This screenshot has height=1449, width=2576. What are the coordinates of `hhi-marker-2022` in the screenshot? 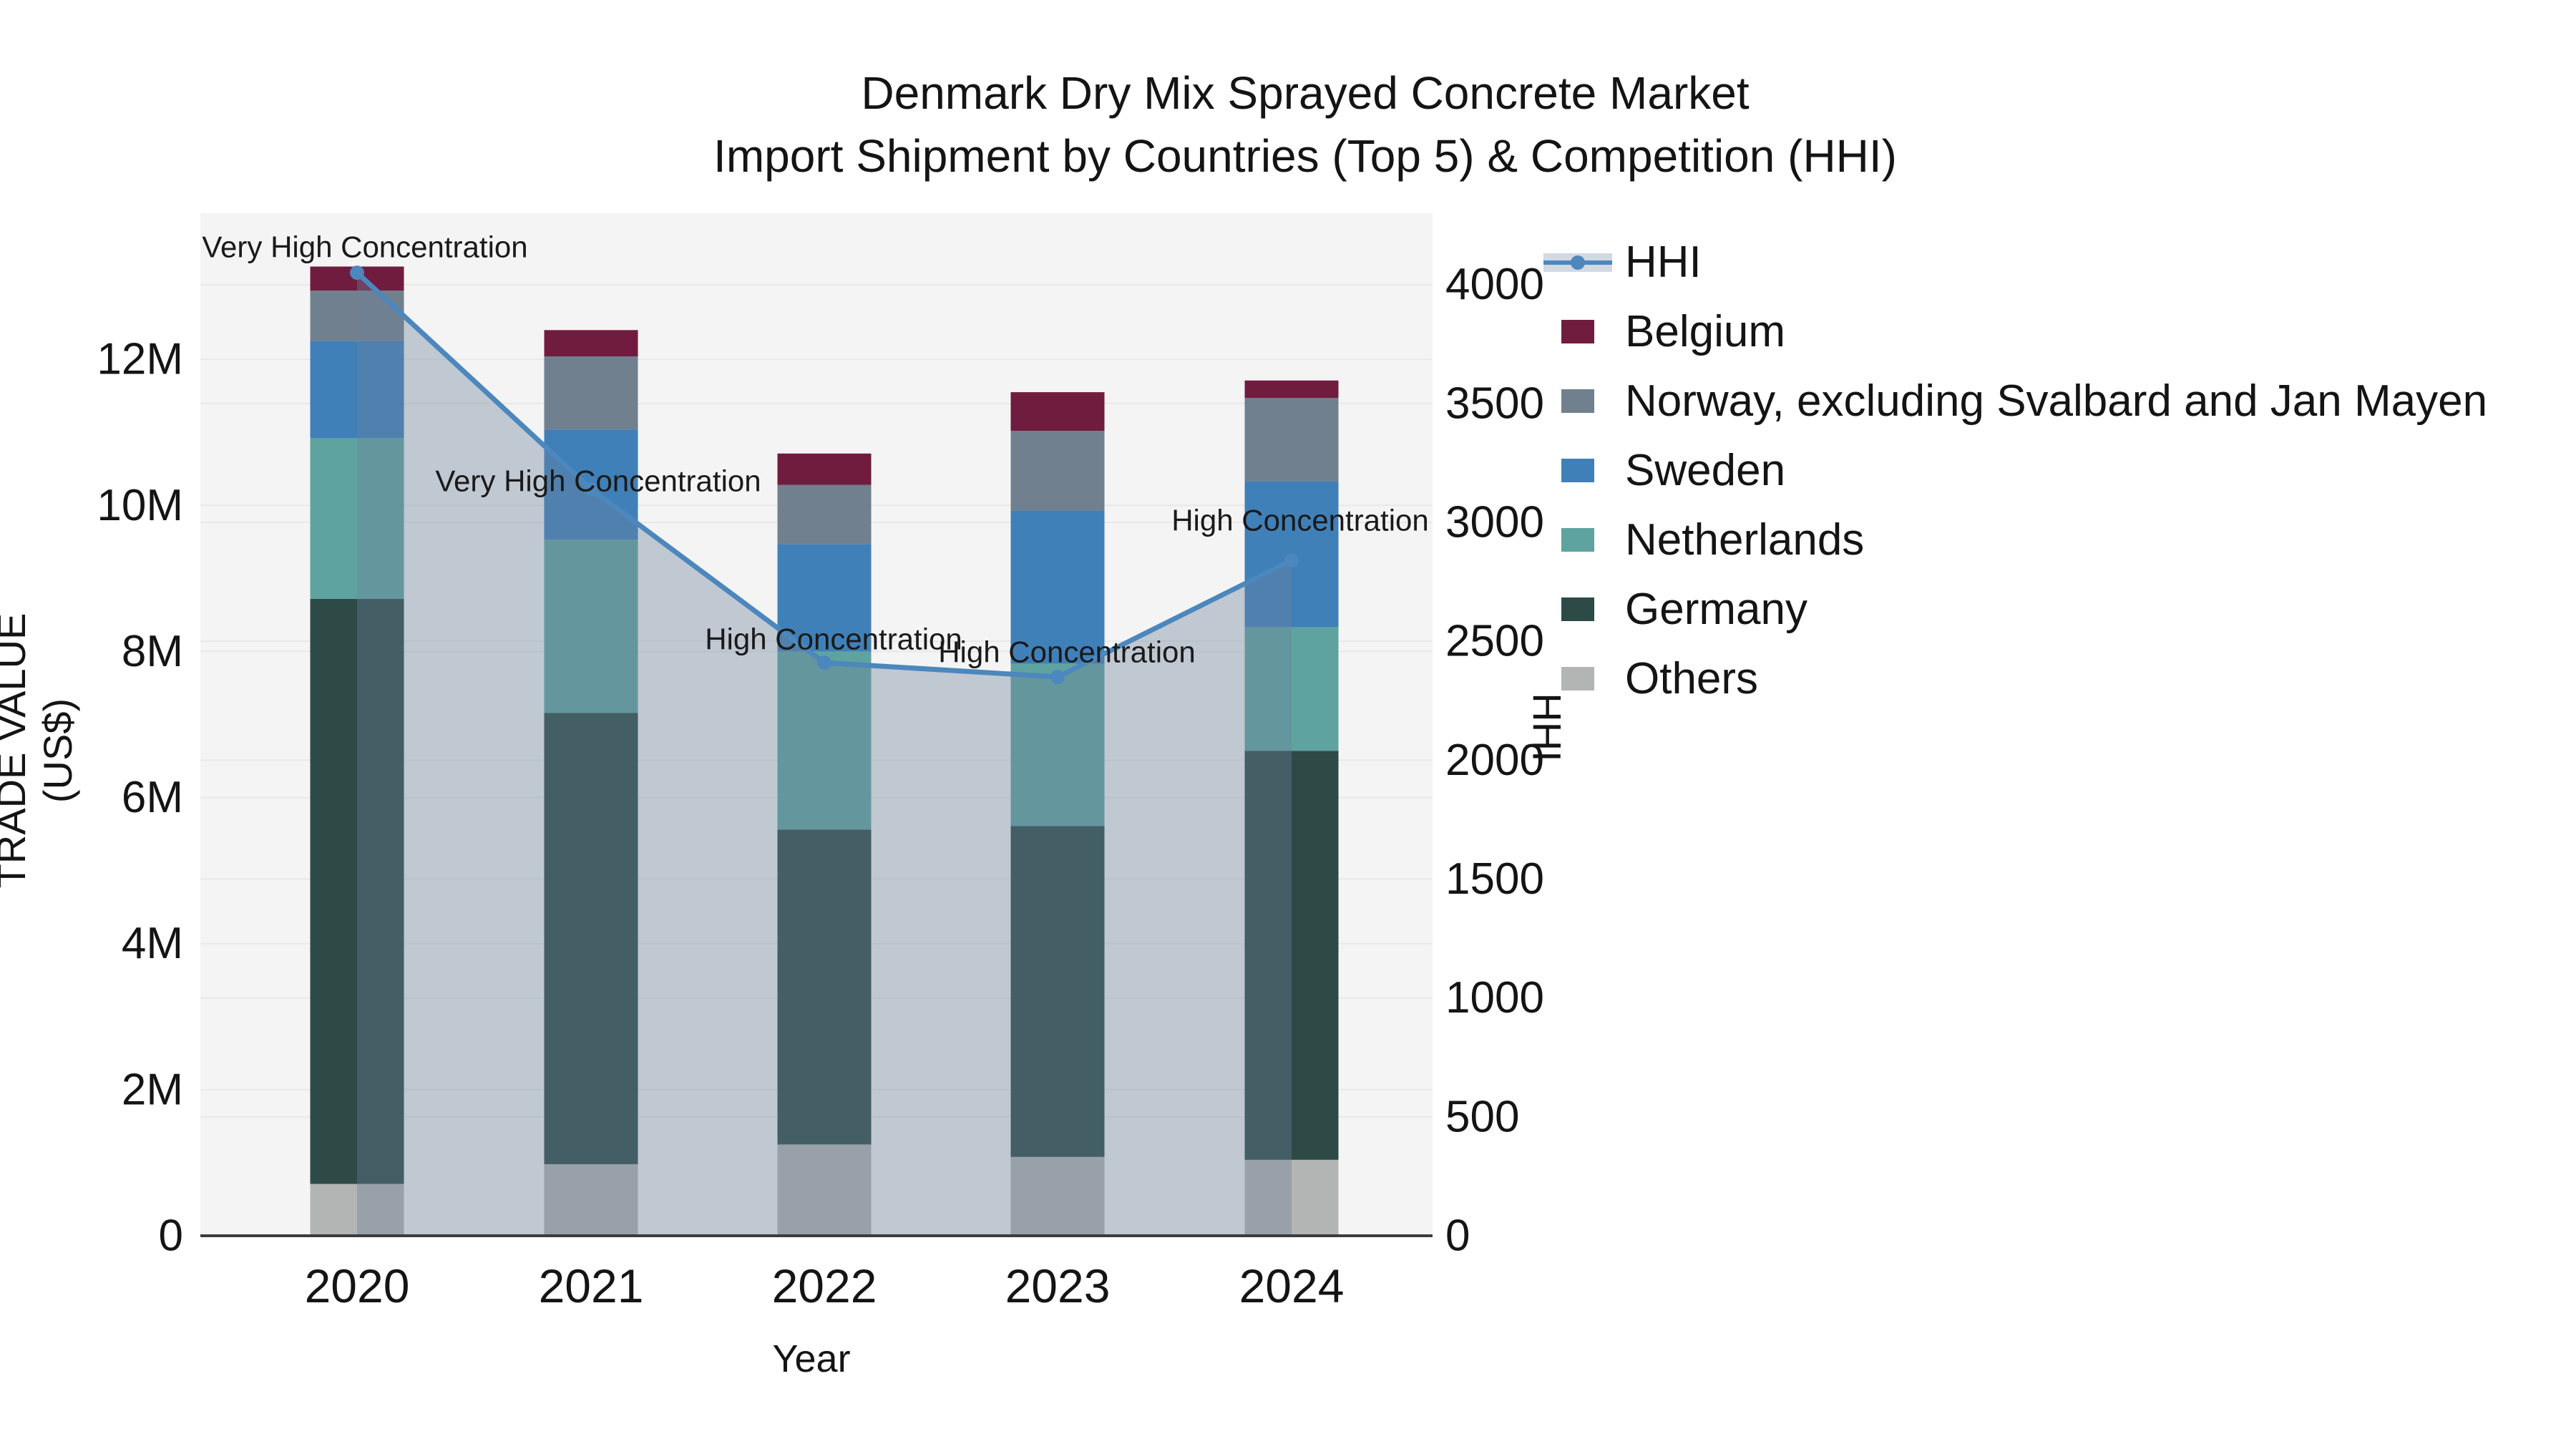 It's located at (824, 662).